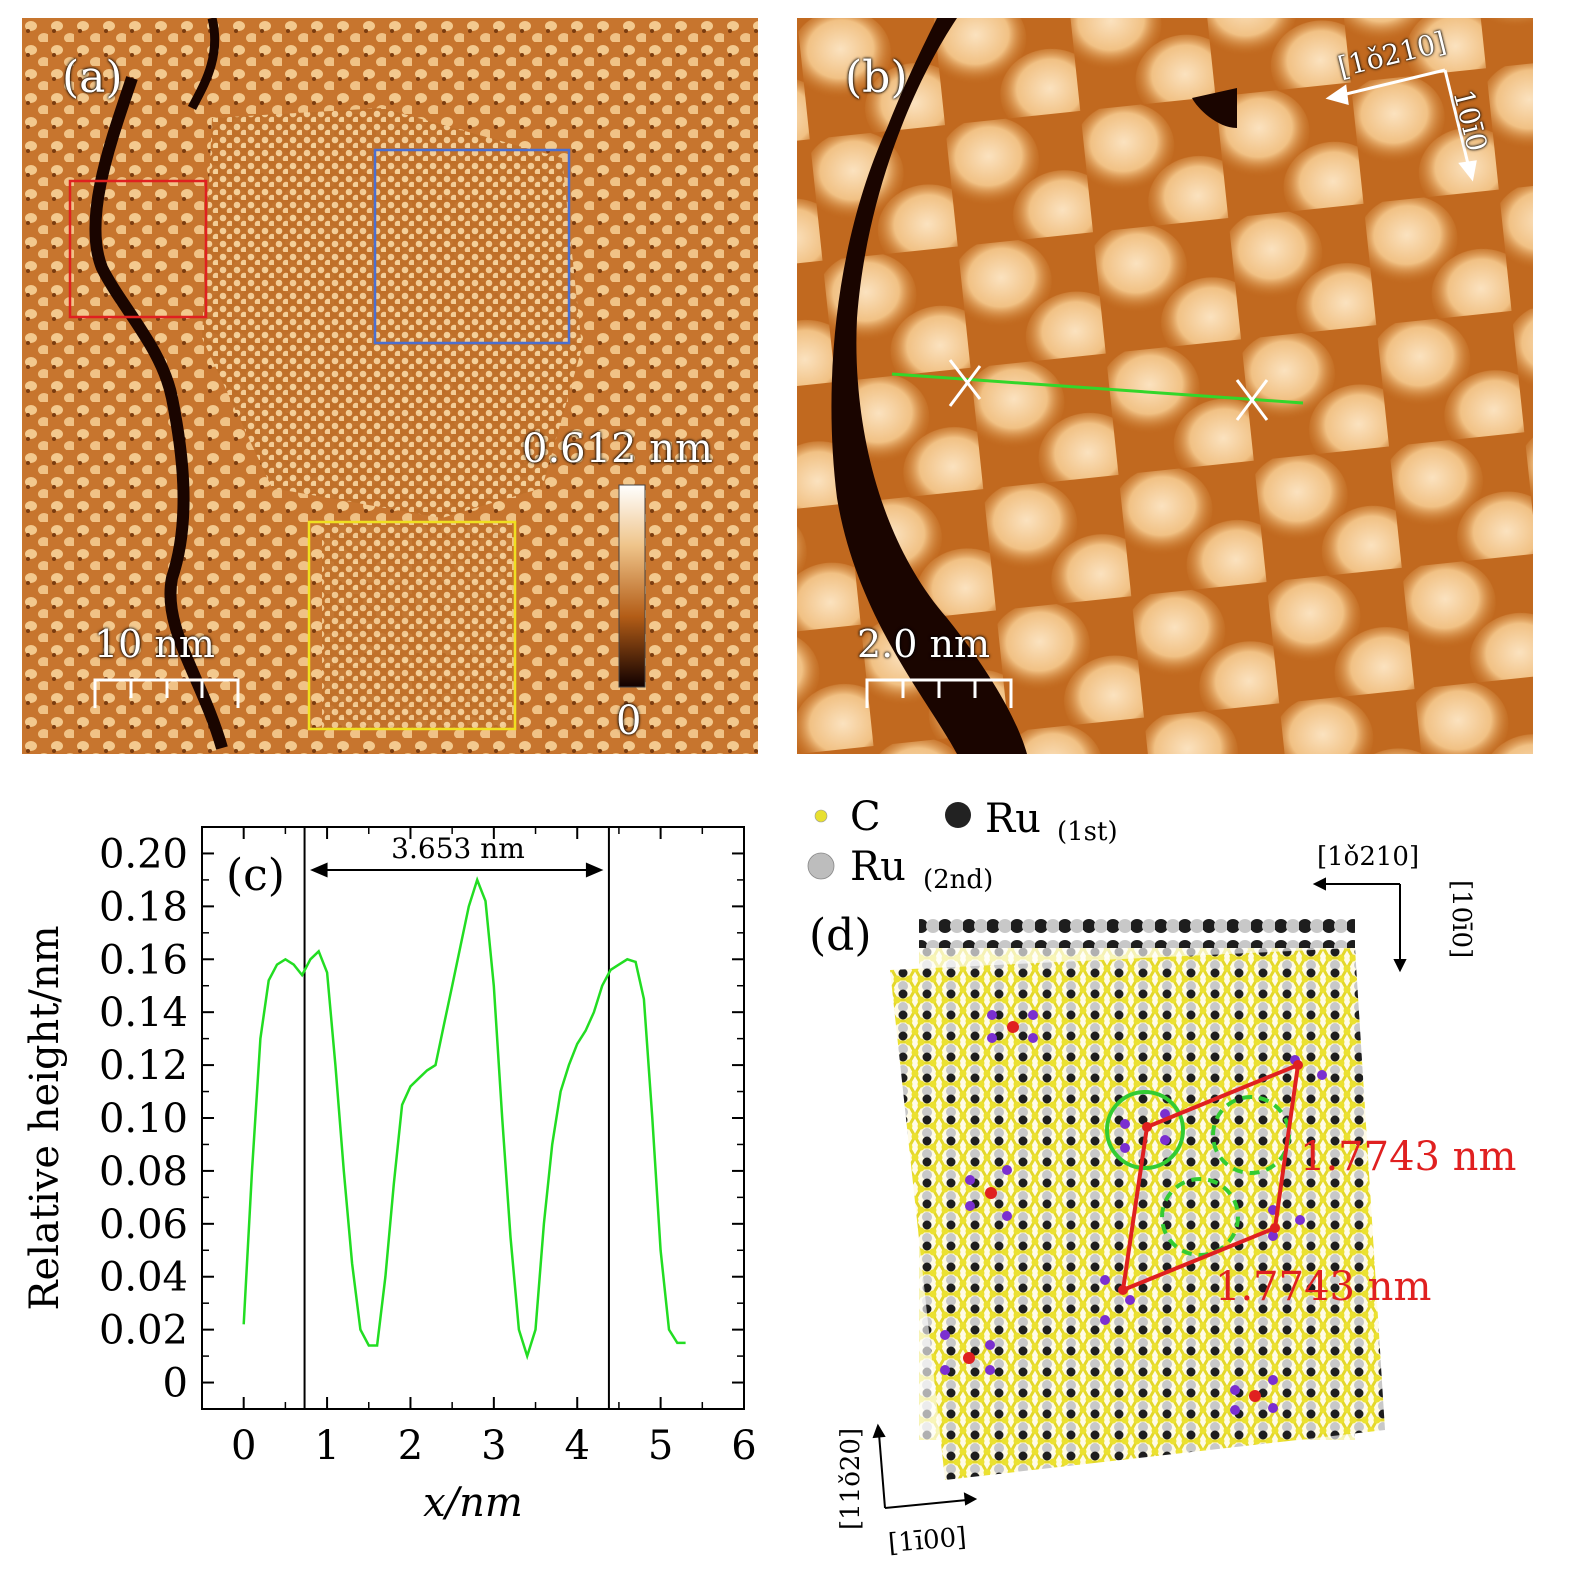 The height and width of the screenshot is (1594, 1575). I want to click on y-tick-label: 0.20, so click(143, 854).